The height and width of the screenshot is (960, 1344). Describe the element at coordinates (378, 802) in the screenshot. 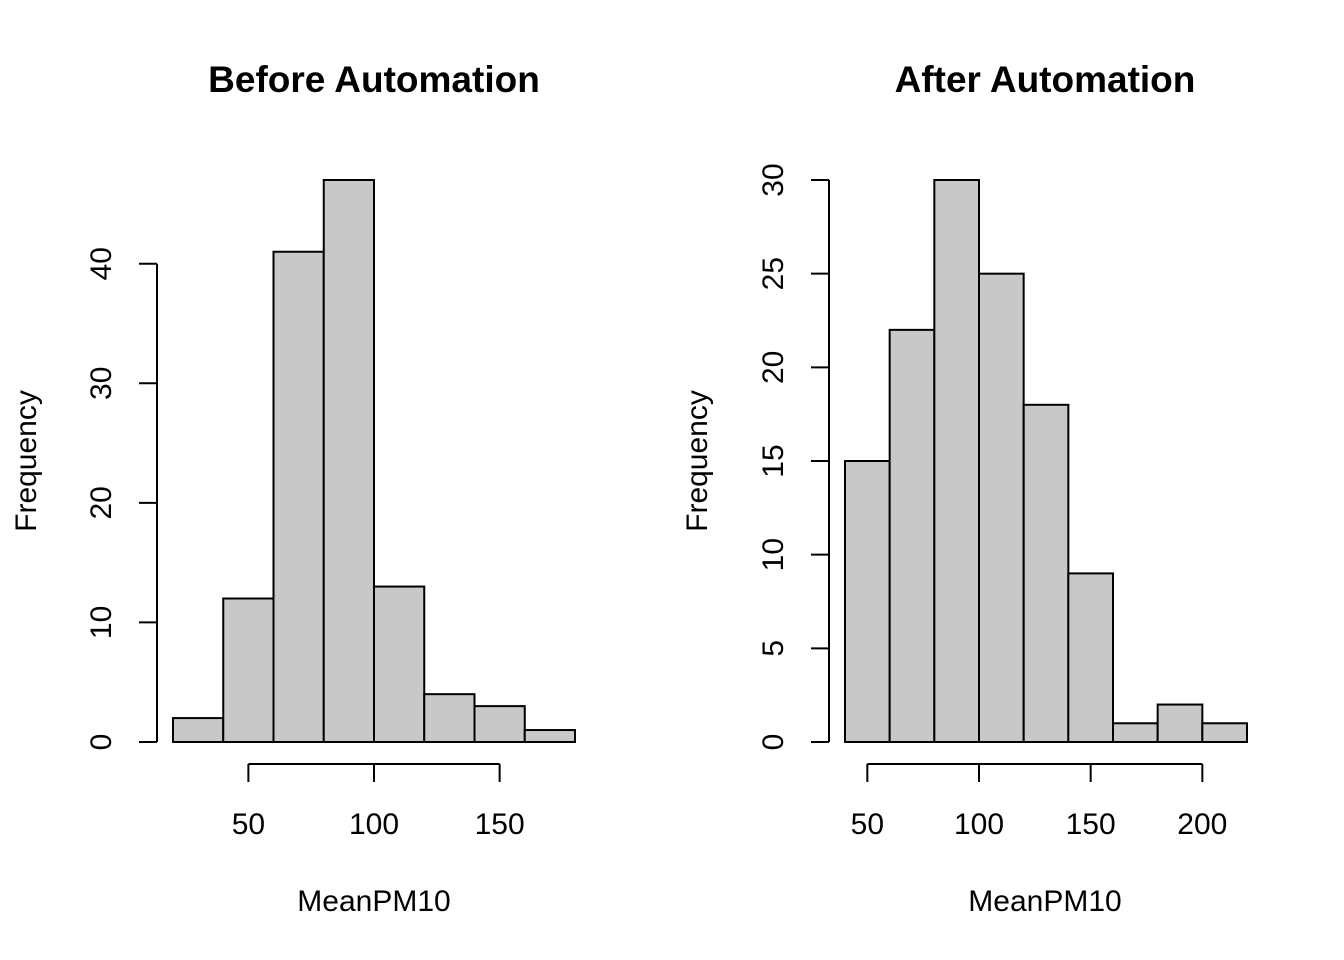

I see `x-axis: 50 100 150` at that location.